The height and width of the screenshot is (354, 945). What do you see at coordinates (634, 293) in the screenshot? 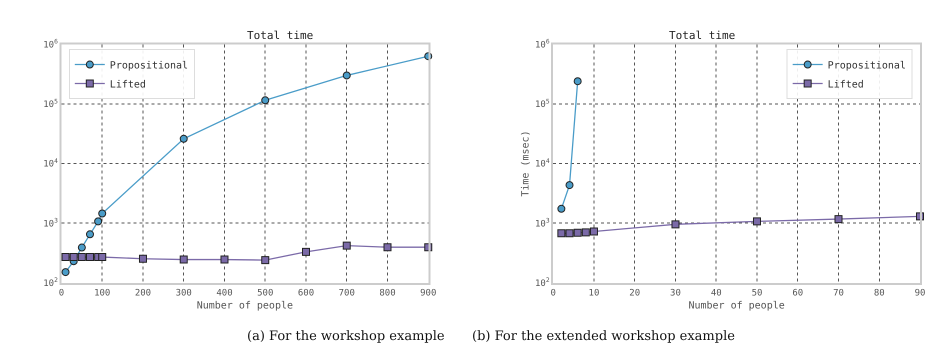
I see `x-tick-label: 20` at bounding box center [634, 293].